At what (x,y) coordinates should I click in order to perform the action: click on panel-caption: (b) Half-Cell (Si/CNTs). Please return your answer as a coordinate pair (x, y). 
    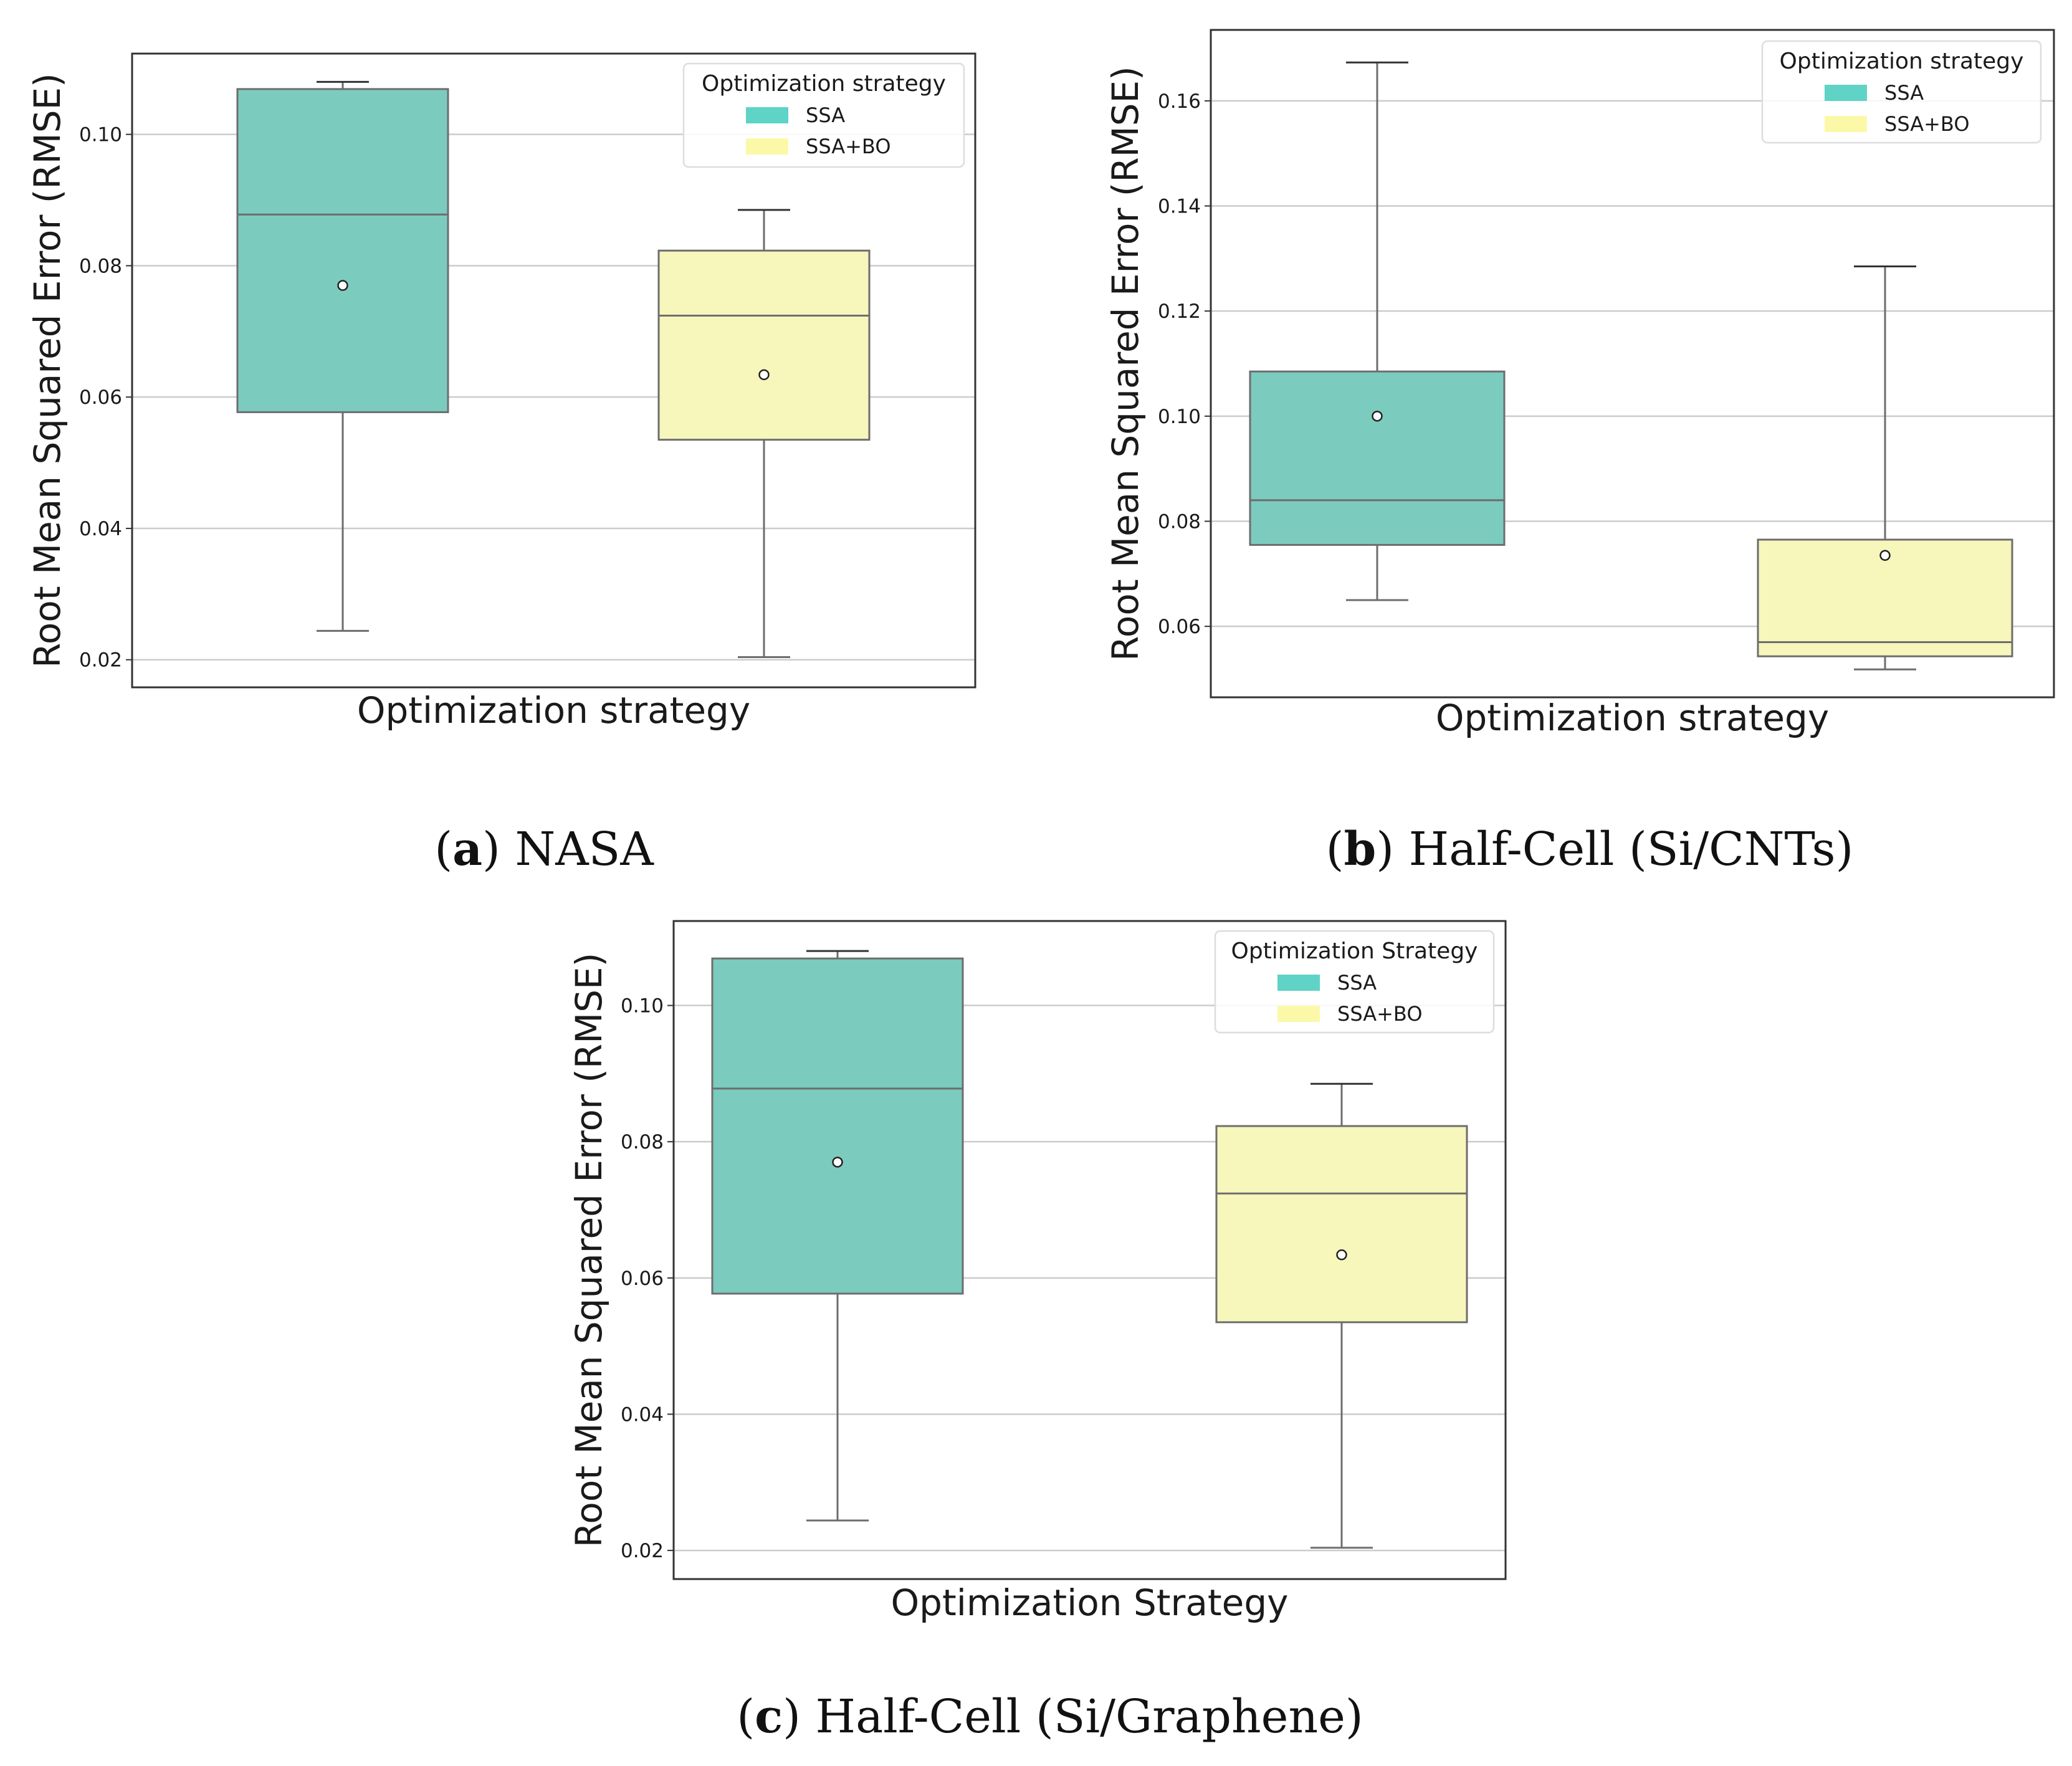
    Looking at the image, I should click on (1590, 849).